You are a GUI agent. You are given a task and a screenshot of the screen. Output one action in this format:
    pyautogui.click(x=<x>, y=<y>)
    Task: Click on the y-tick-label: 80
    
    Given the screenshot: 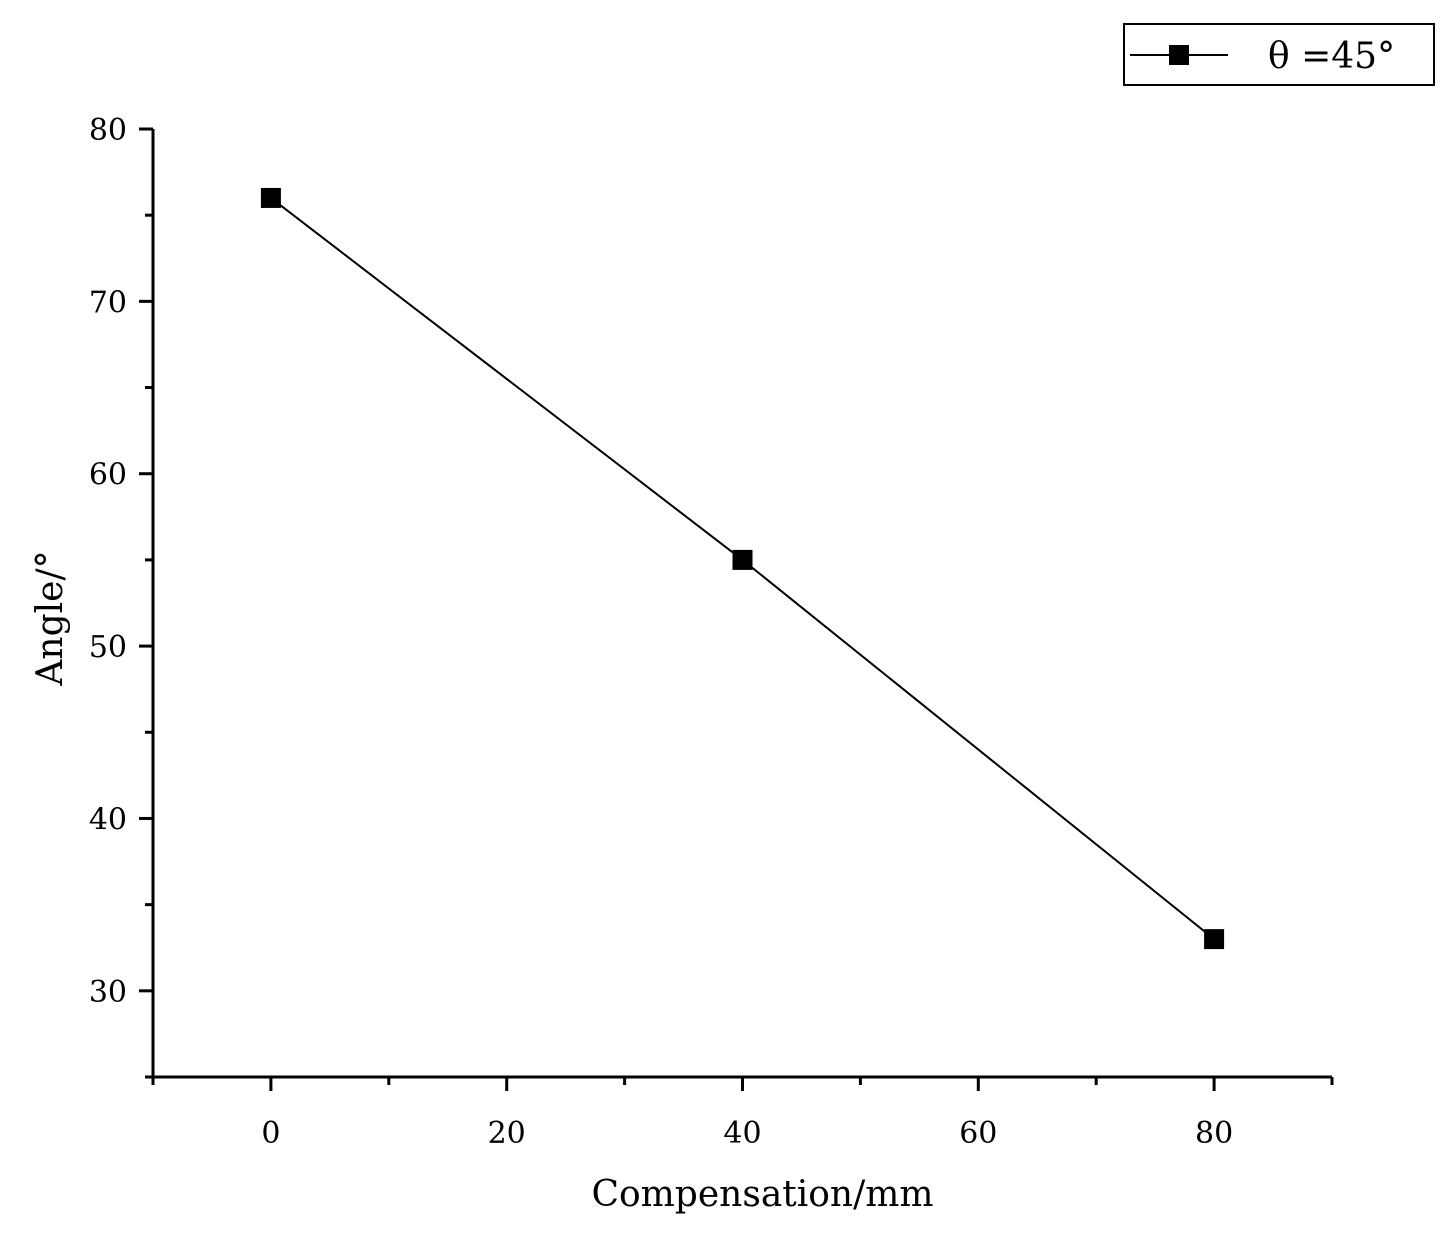 What is the action you would take?
    pyautogui.click(x=108, y=130)
    